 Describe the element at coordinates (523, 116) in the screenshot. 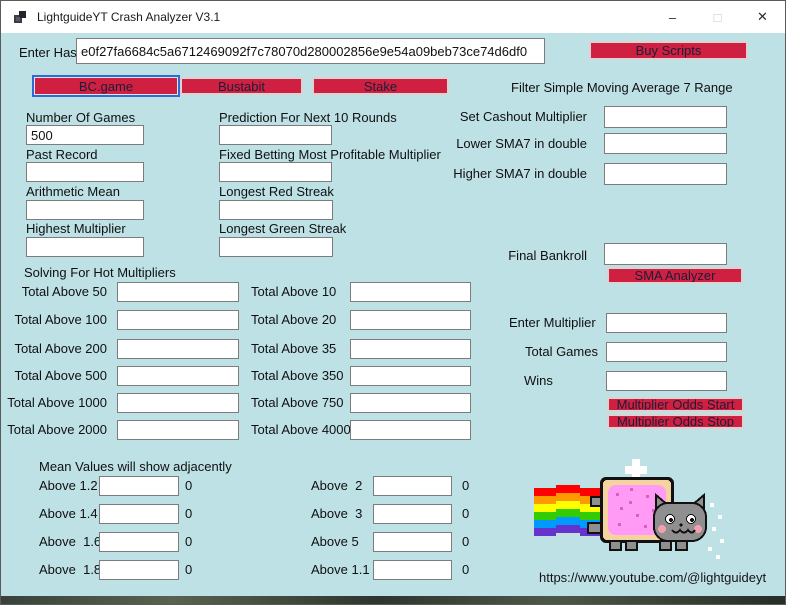

I see `set-cashout-label: Set Cashout Multiplier` at that location.